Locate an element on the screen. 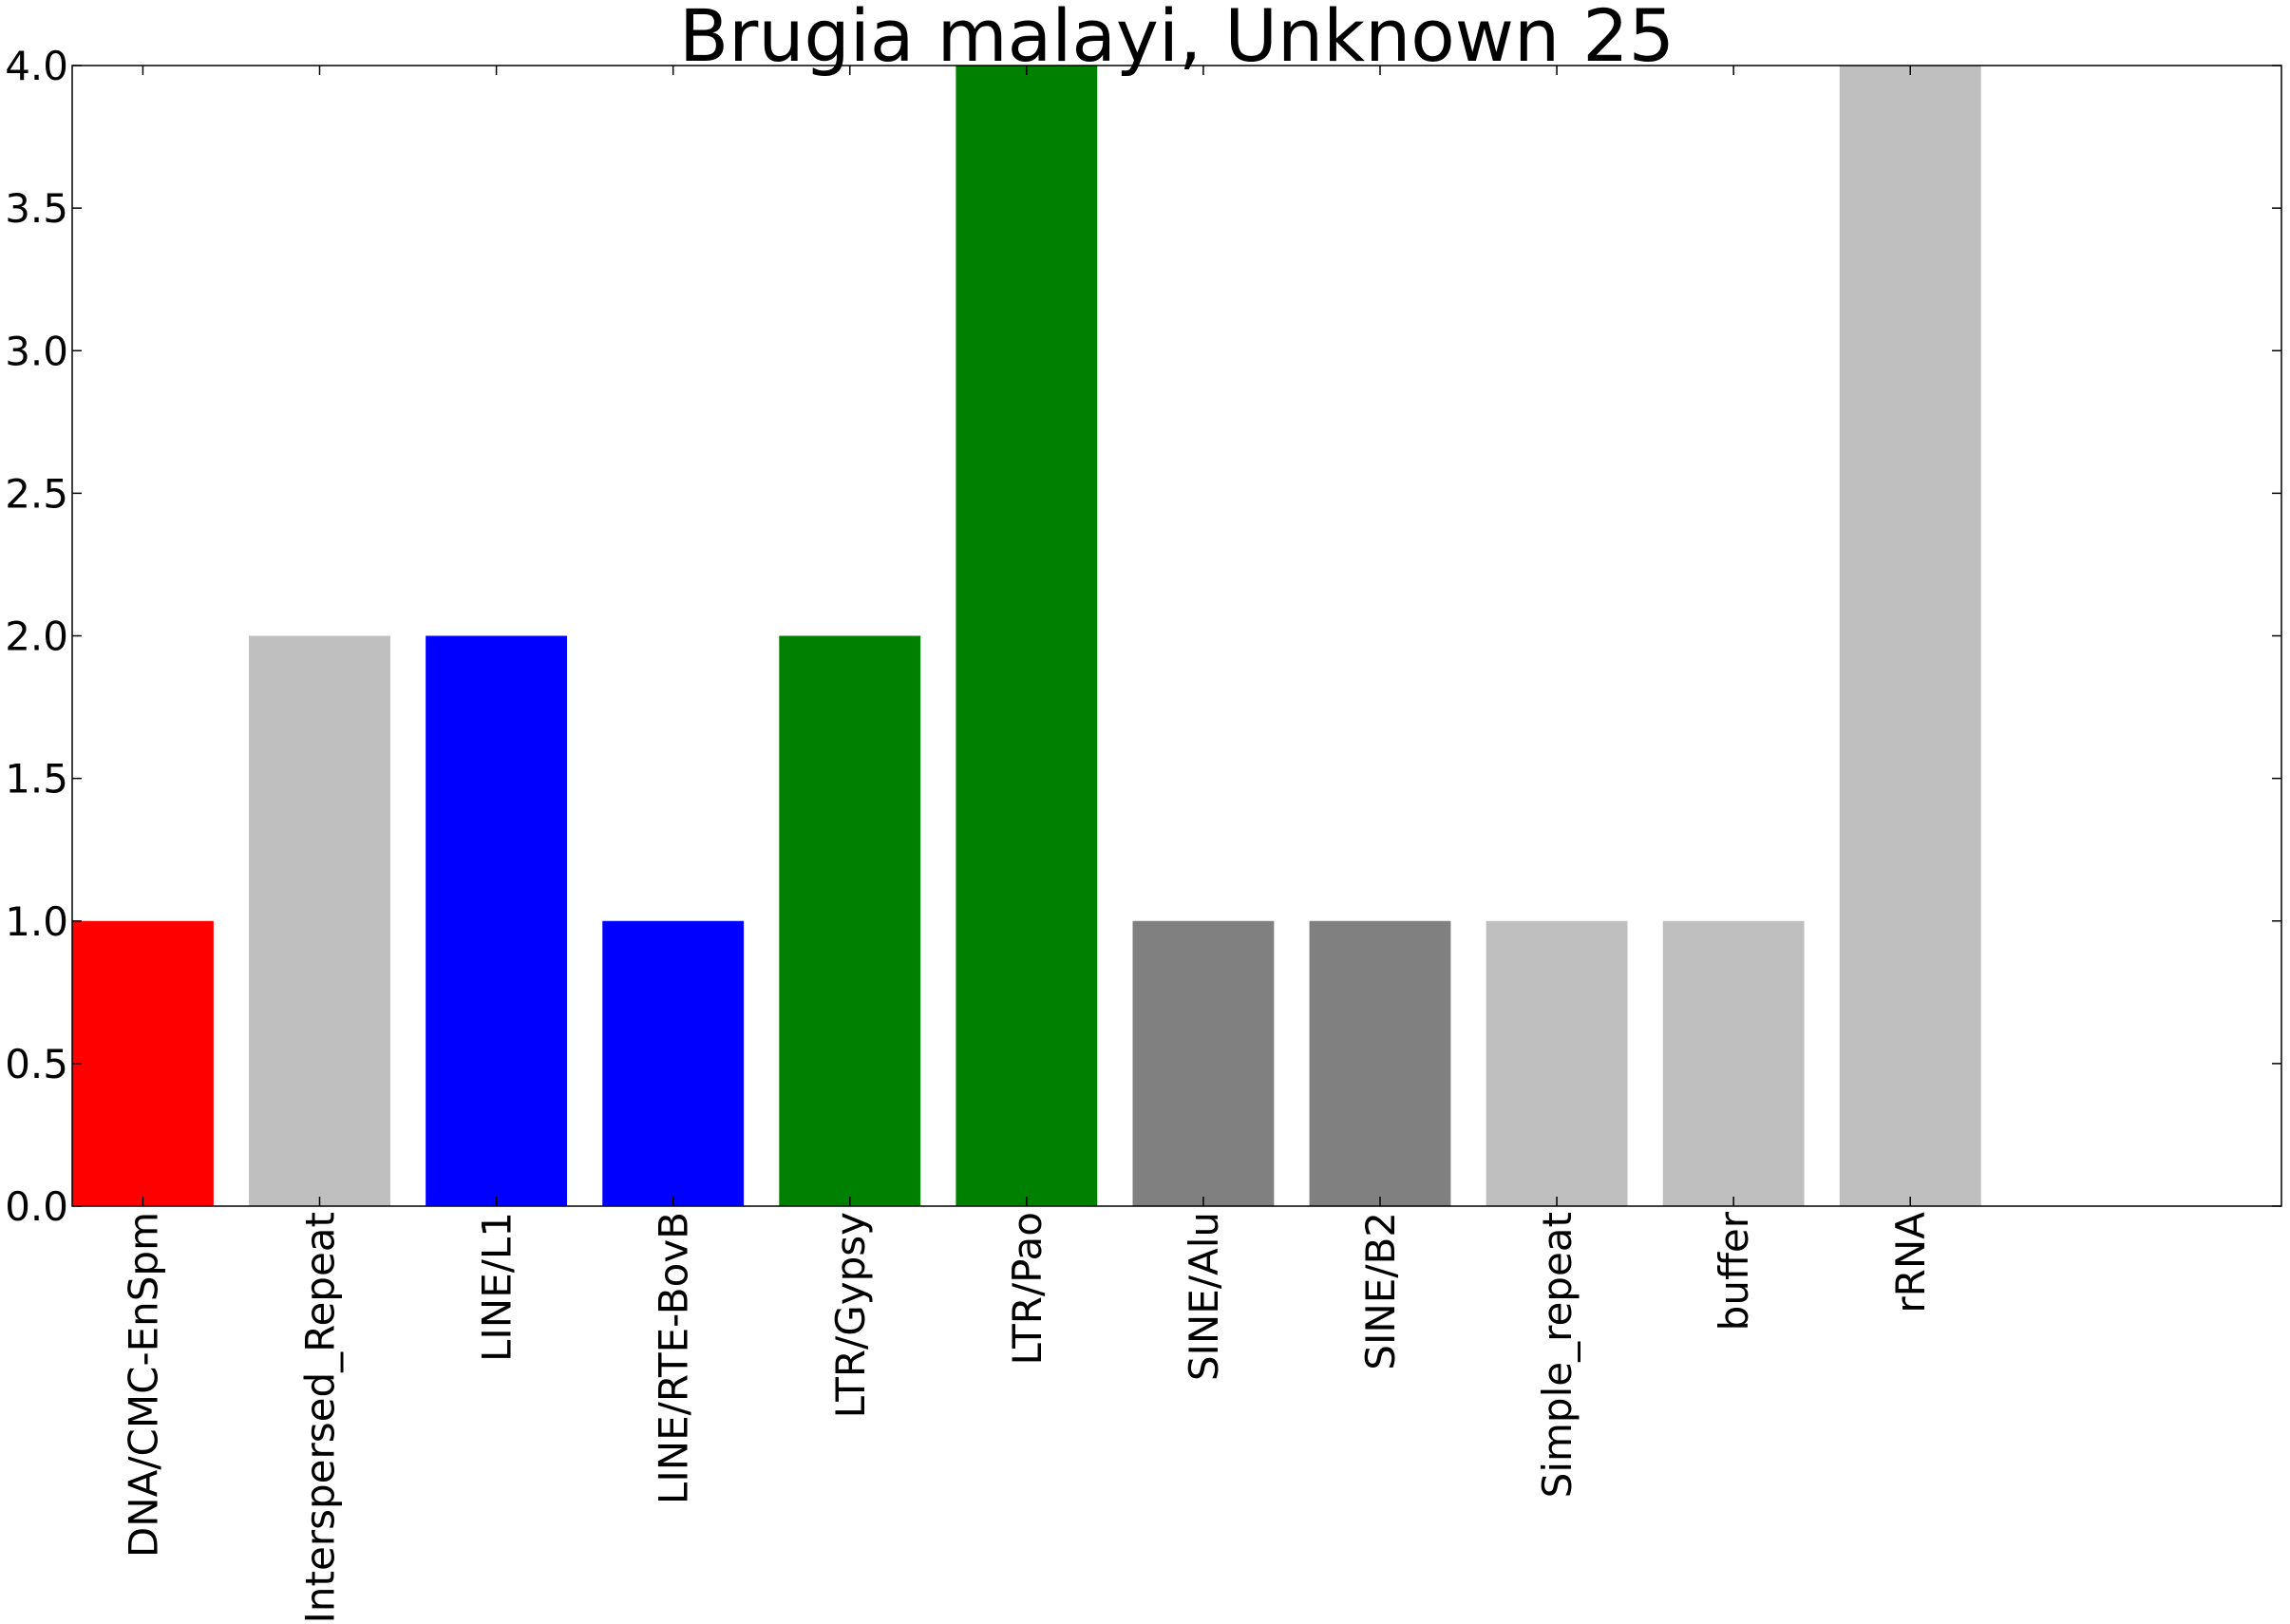 The image size is (2290, 1624). bar-line-rte-bovb is located at coordinates (673, 1063).